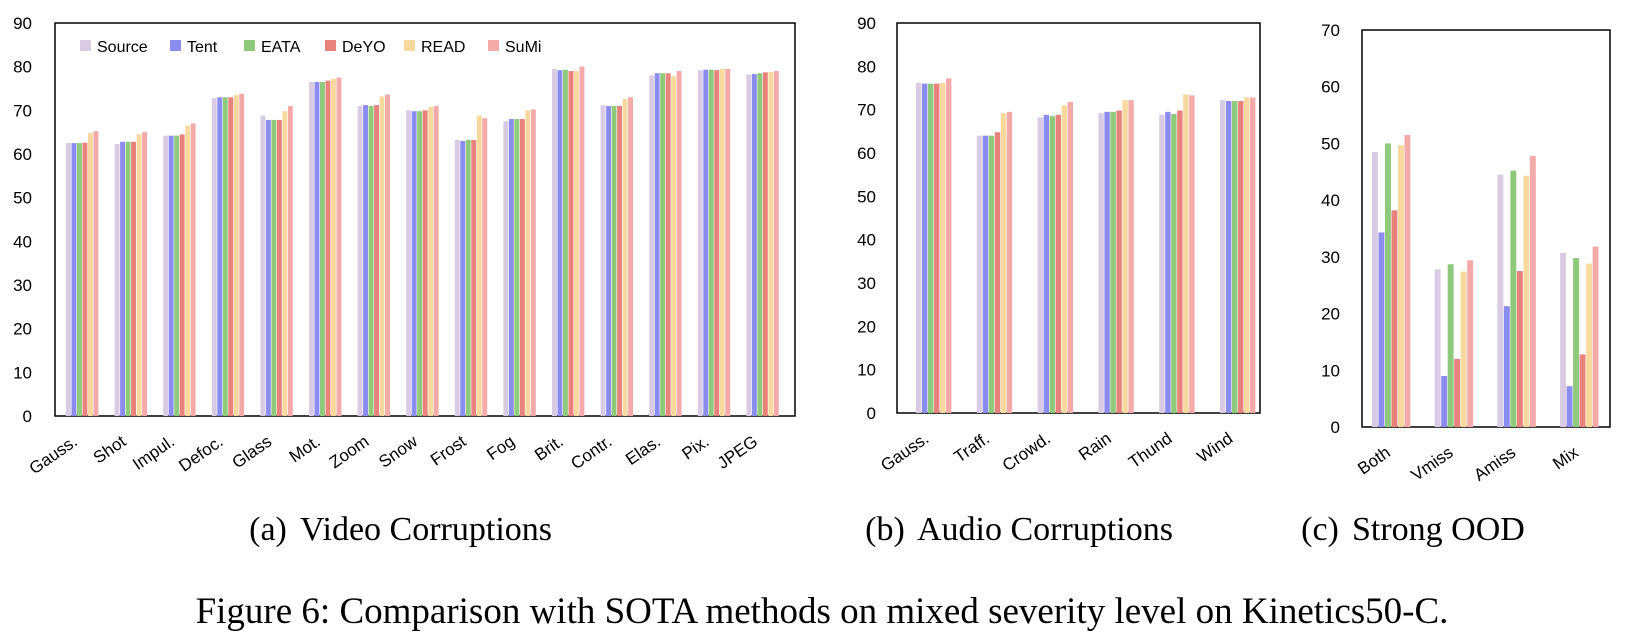  I want to click on x-tick-label: Shot, so click(110, 450).